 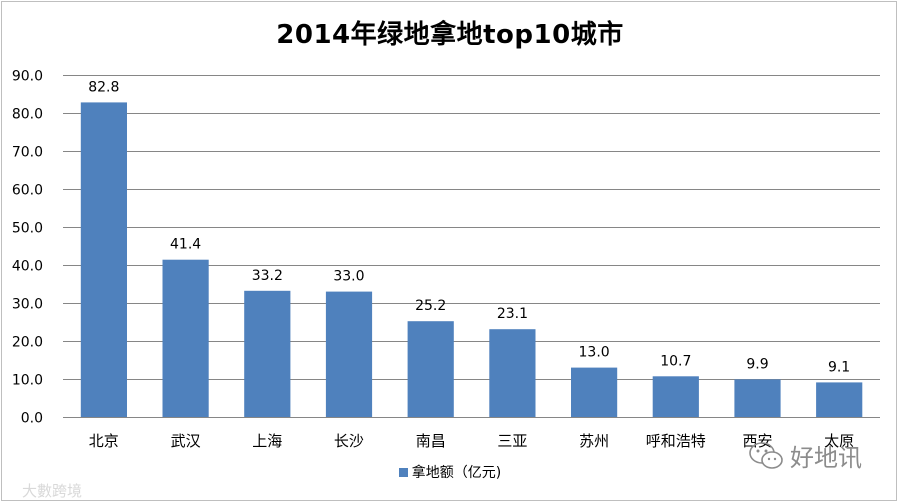 What do you see at coordinates (27, 305) in the screenshot?
I see `y-tick-label: 30.0` at bounding box center [27, 305].